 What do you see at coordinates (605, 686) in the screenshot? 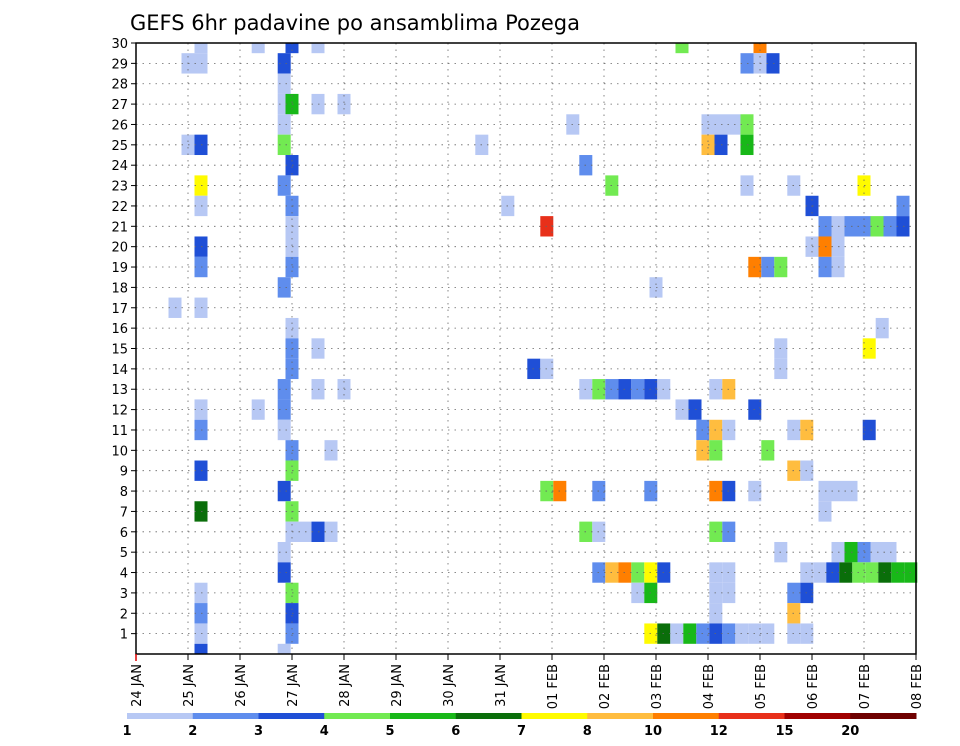
I see `x-tick-label: 02 FEB` at bounding box center [605, 686].